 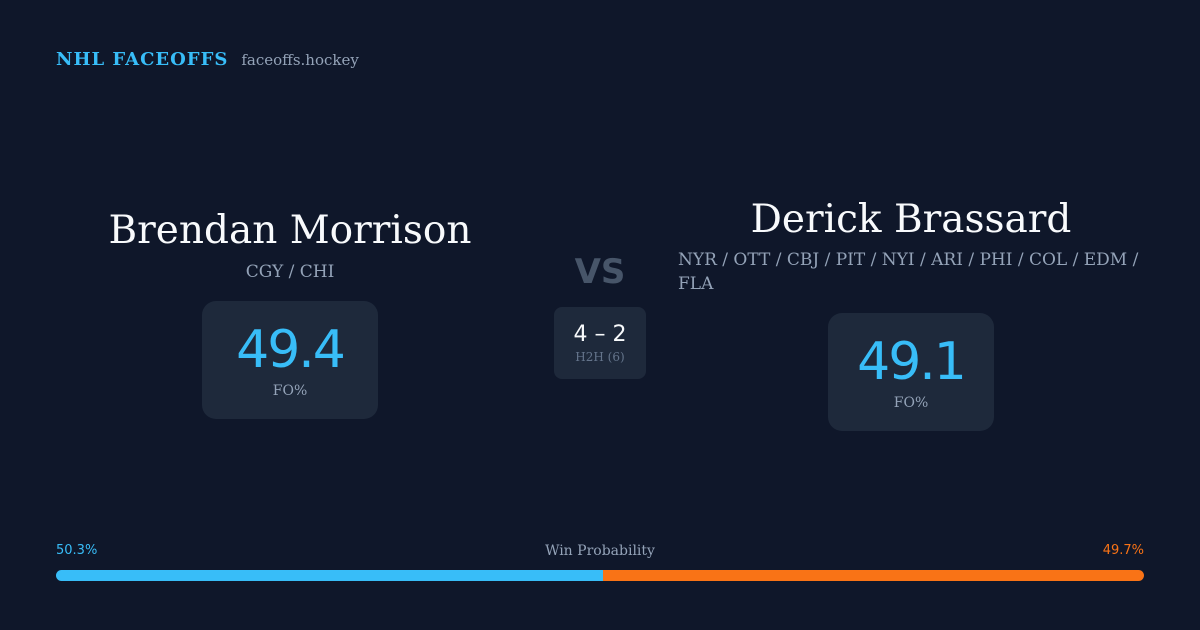 What do you see at coordinates (300, 60) in the screenshot?
I see `brand-site: faceoffs.hockey` at bounding box center [300, 60].